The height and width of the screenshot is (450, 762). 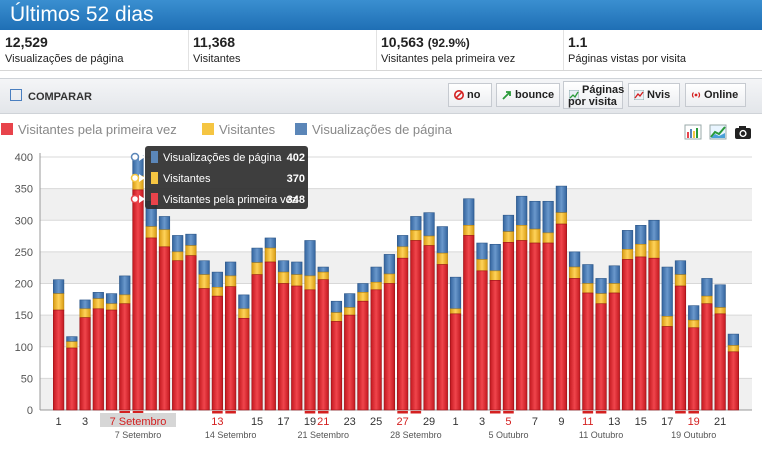 I want to click on nvis-button: Nvis, so click(x=654, y=95).